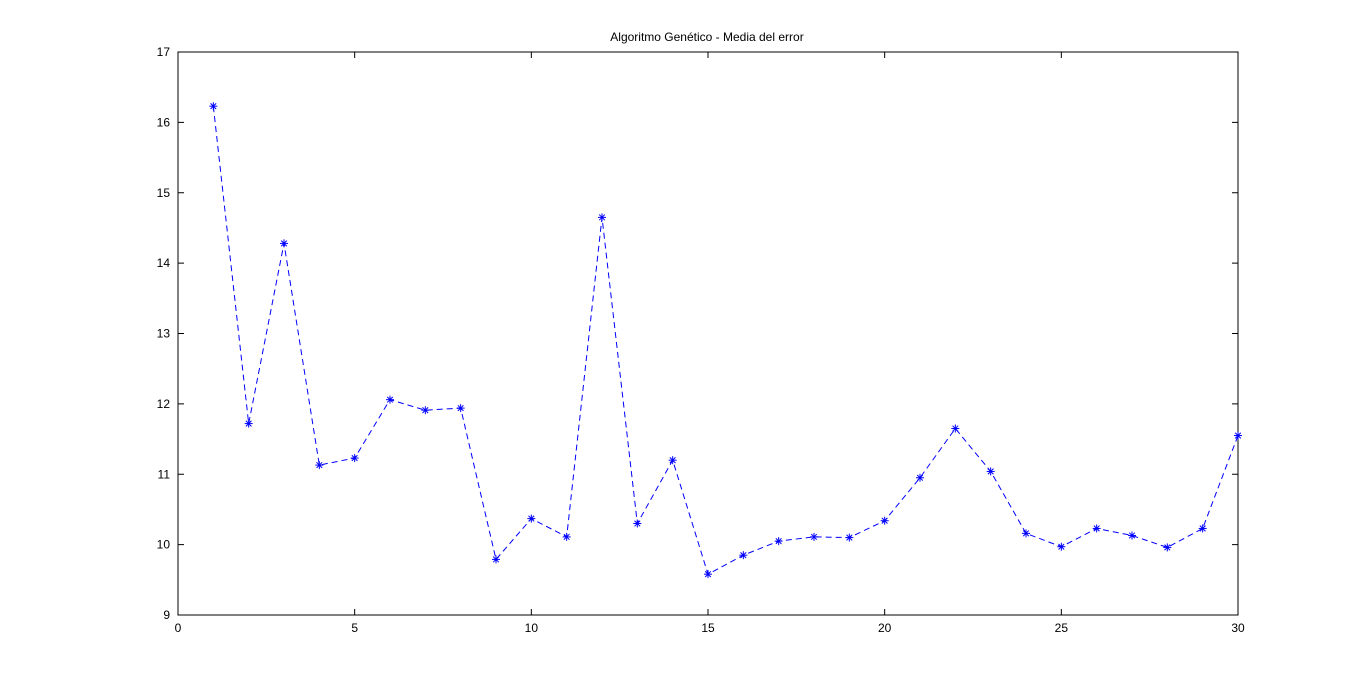 This screenshot has width=1367, height=691. Describe the element at coordinates (164, 122) in the screenshot. I see `y-tick-label: 16` at that location.